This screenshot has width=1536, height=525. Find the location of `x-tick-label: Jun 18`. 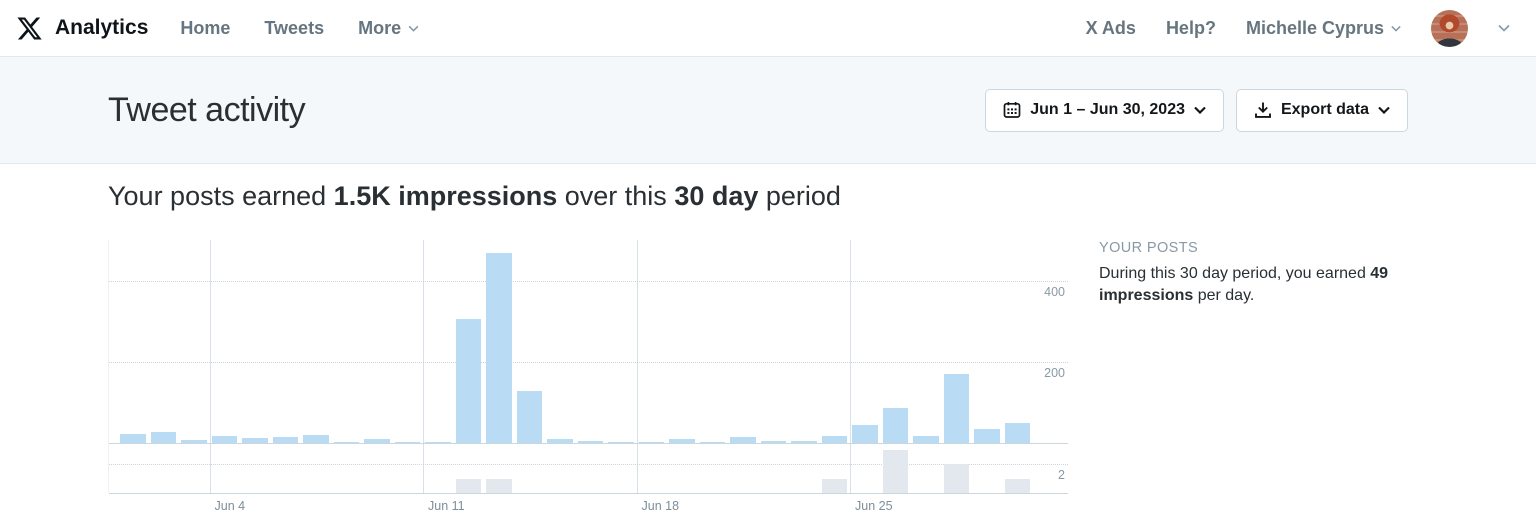

x-tick-label: Jun 18 is located at coordinates (660, 506).